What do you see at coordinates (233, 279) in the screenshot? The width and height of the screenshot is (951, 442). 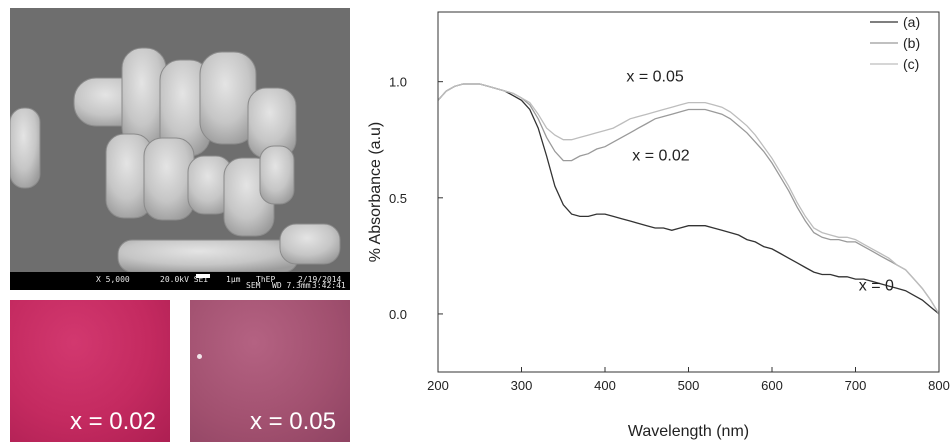 I see `sem-scale: 1μm` at bounding box center [233, 279].